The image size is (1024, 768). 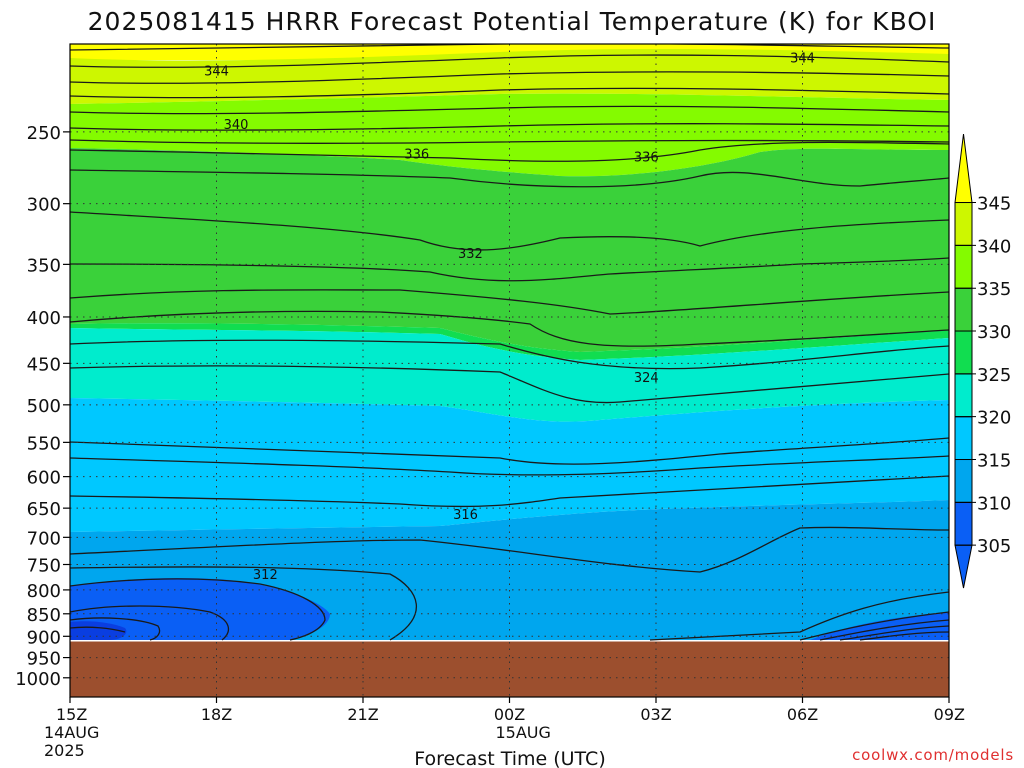 What do you see at coordinates (982, 361) in the screenshot?
I see `colorbar: 305 310 315 320 325 330 335 340 345` at bounding box center [982, 361].